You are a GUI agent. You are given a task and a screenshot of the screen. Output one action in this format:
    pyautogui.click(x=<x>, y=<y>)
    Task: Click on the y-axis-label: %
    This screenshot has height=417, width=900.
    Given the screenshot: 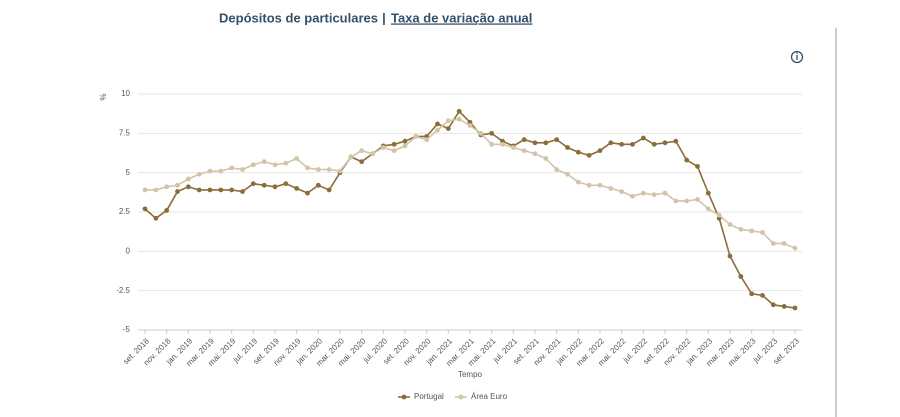 What is the action you would take?
    pyautogui.click(x=103, y=96)
    